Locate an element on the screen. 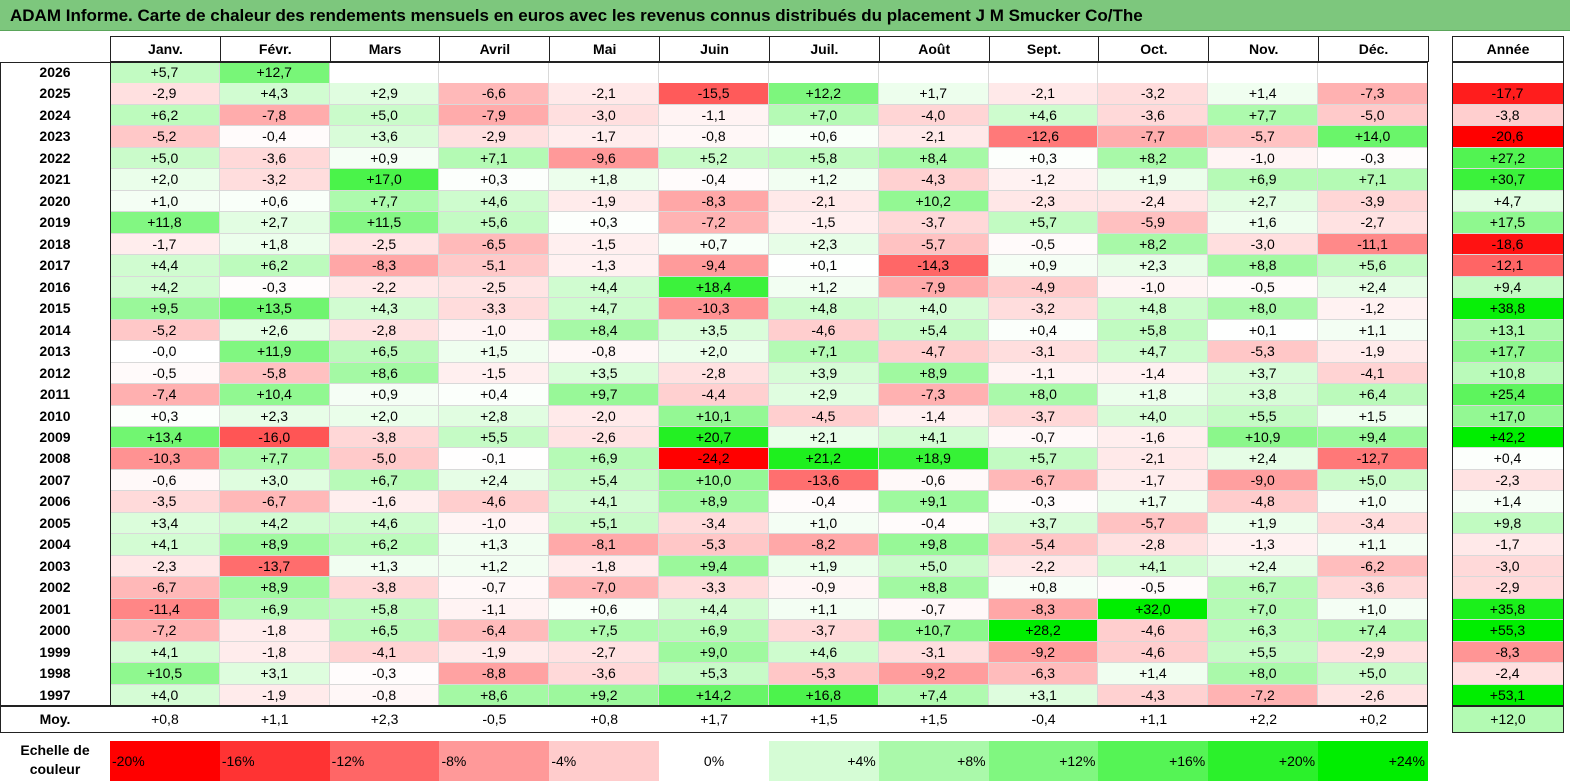  heatmap-cell: +7,7 is located at coordinates (1263, 115).